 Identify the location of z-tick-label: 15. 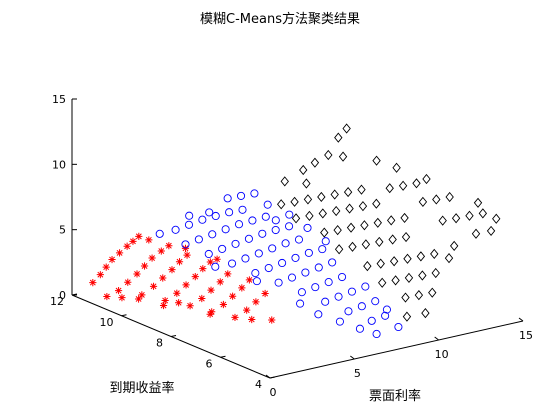
(59, 99).